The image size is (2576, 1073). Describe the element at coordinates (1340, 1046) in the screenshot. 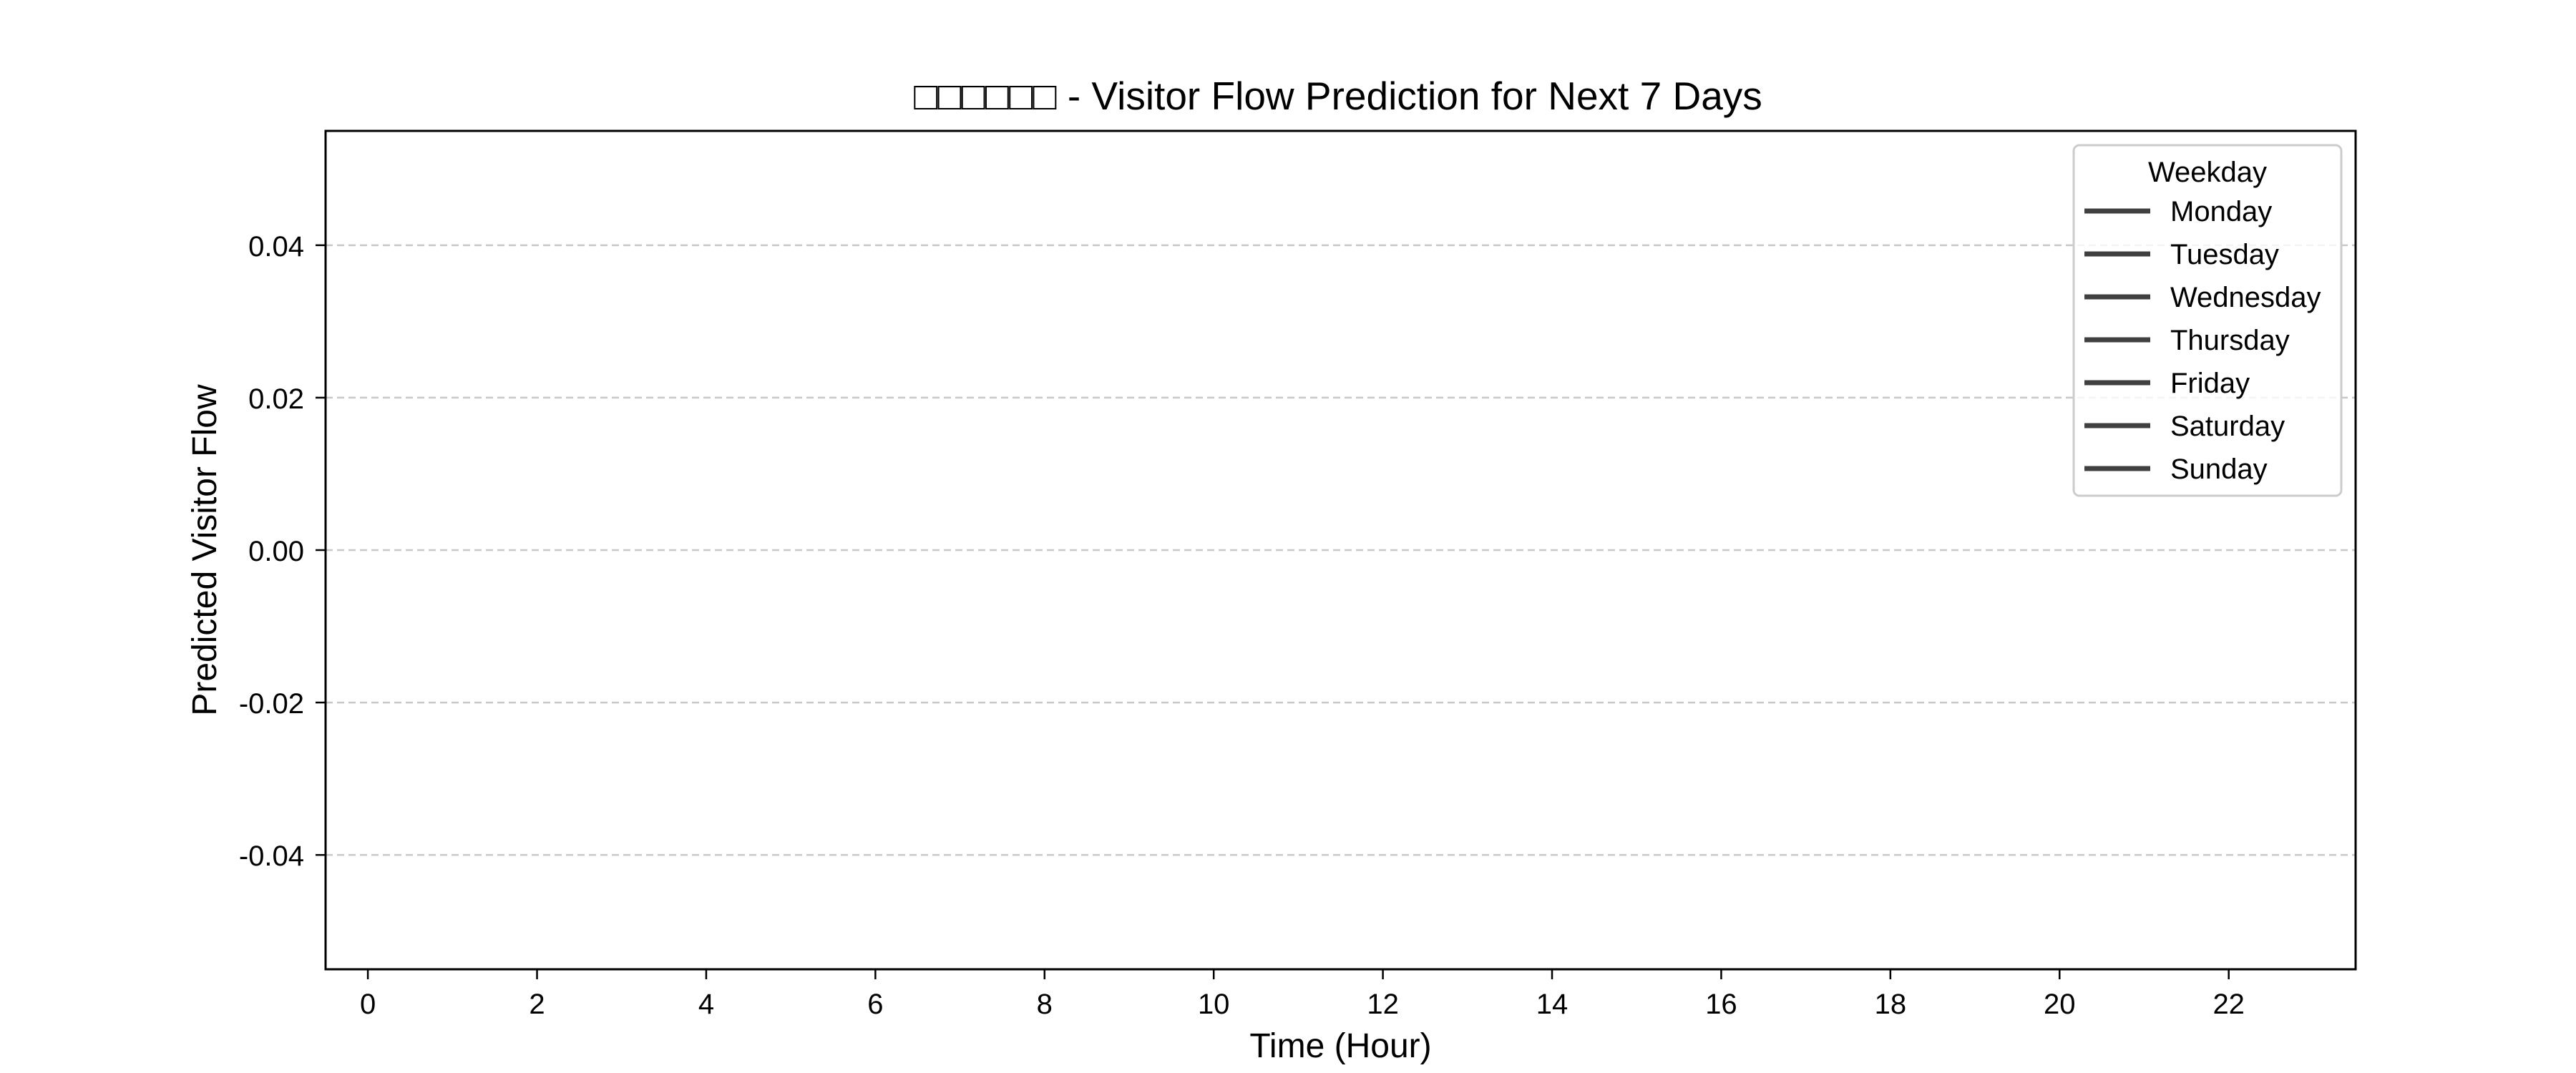

I see `x-axis-label: Time (Hour)` at that location.